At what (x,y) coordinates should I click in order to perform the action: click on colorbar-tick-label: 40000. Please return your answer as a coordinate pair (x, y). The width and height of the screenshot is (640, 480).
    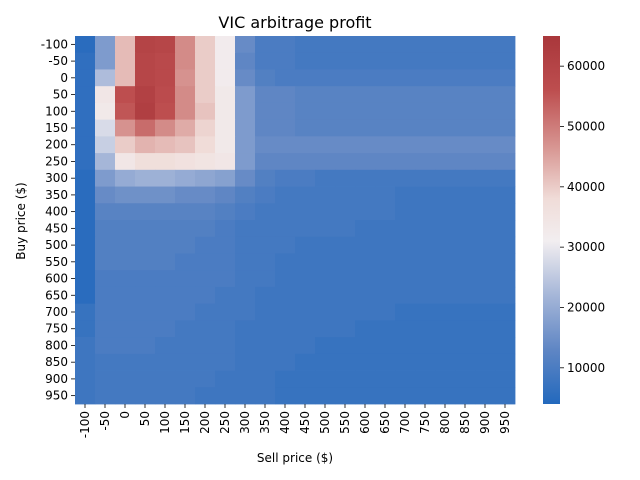
    Looking at the image, I should click on (586, 187).